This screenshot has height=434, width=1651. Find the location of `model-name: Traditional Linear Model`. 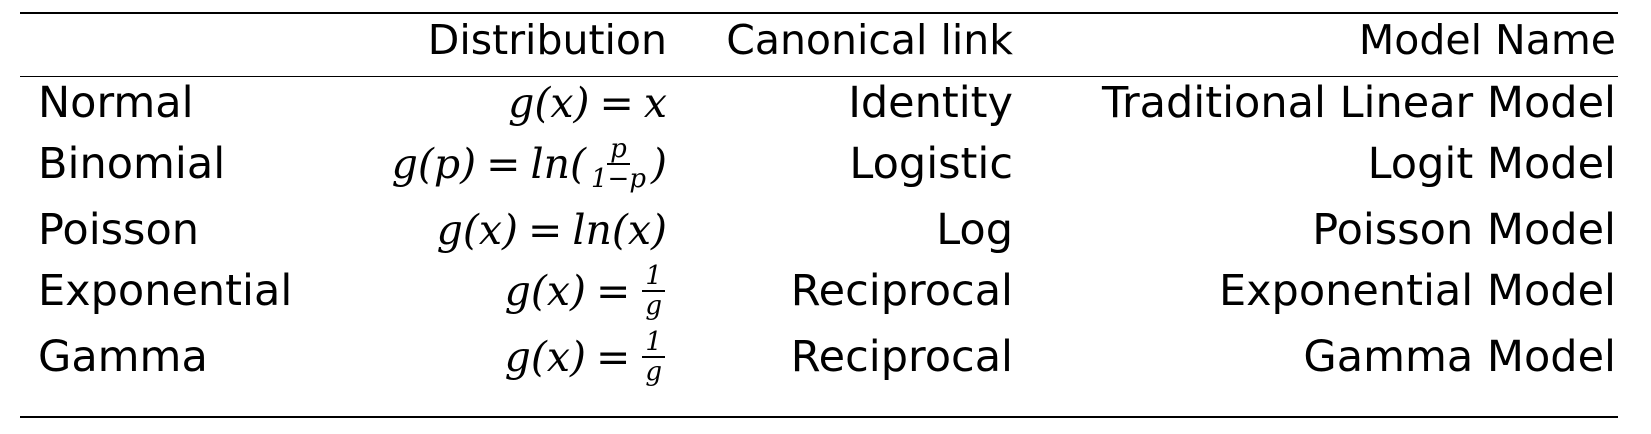

model-name: Traditional Linear Model is located at coordinates (1359, 103).